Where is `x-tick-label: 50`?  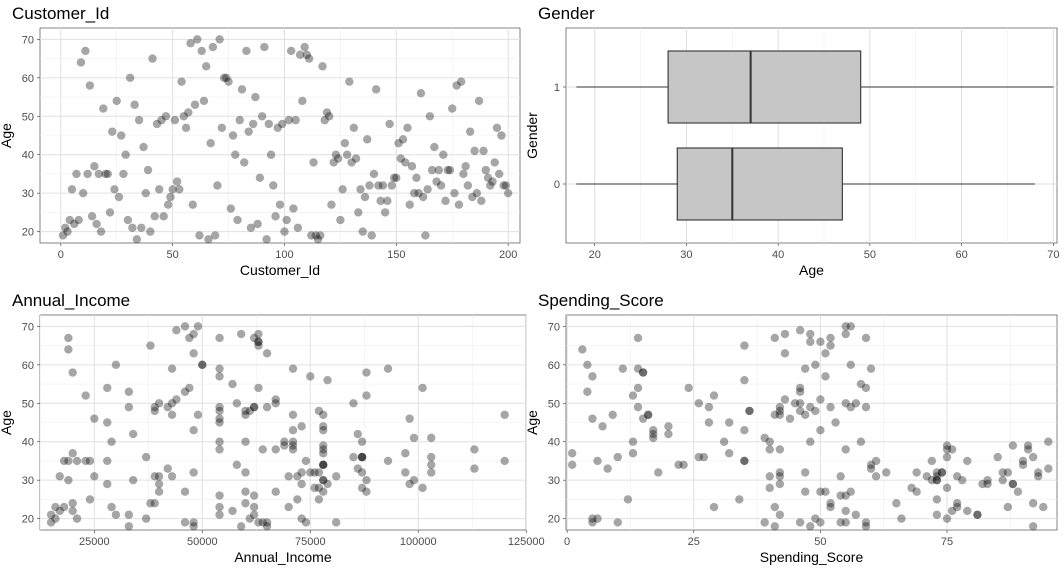
x-tick-label: 50 is located at coordinates (820, 542).